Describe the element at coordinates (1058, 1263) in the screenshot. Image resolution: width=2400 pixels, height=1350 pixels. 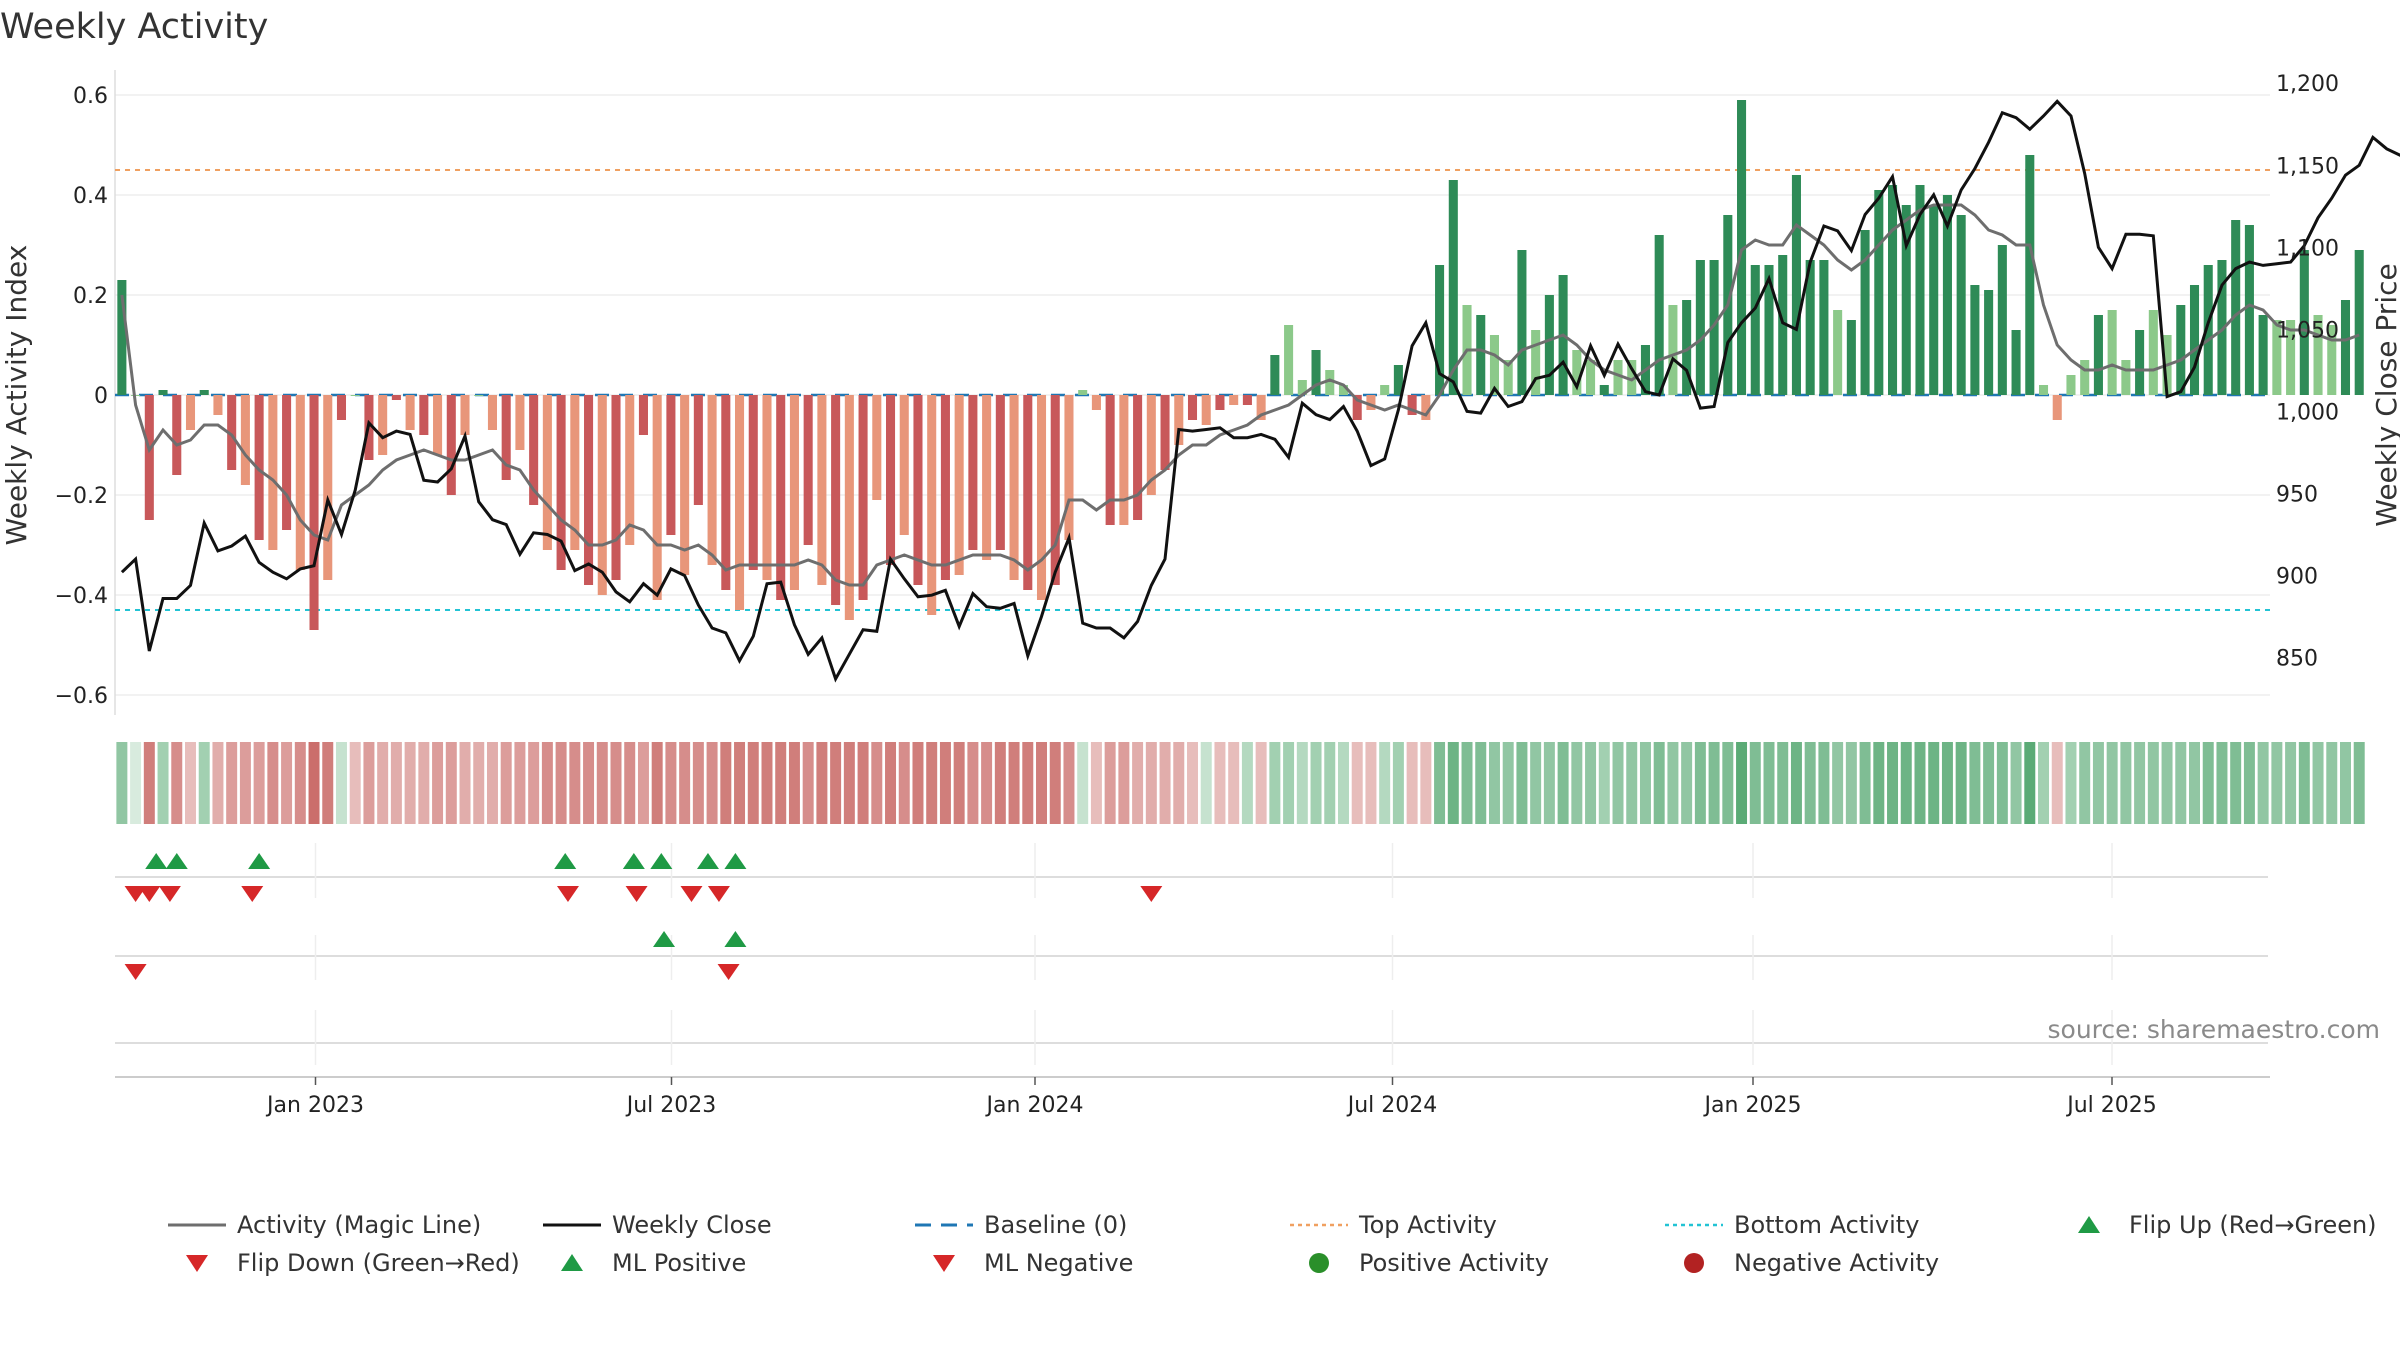
I see `legend-label: ML Negative` at that location.